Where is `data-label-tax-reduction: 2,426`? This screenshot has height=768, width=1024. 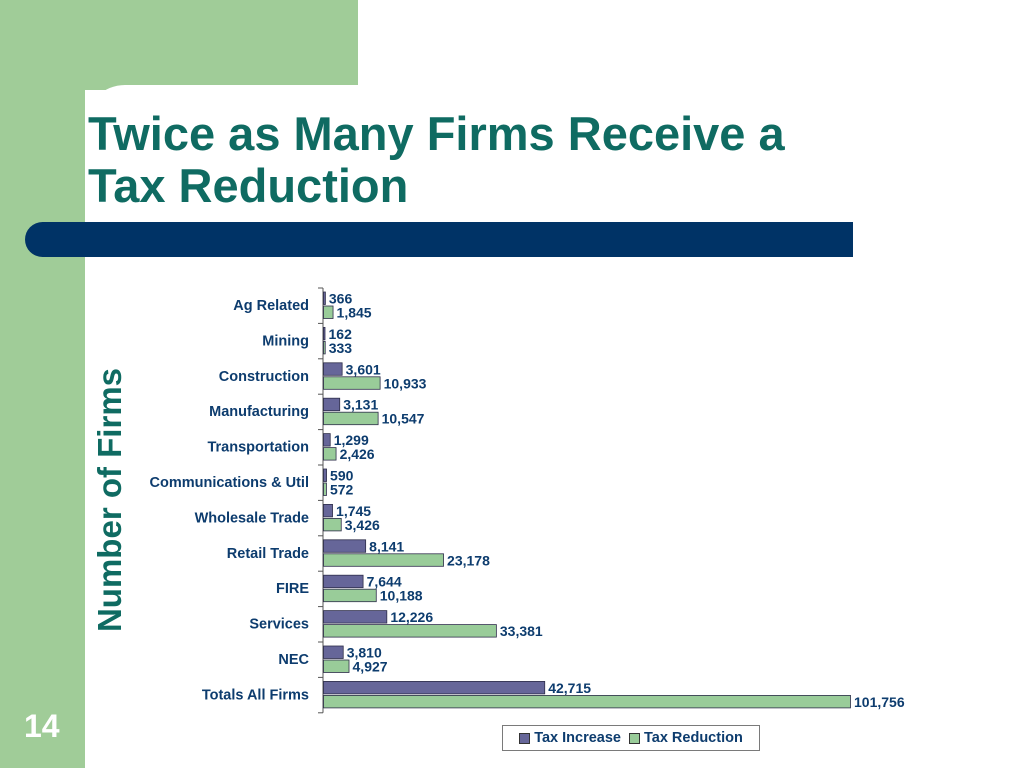 data-label-tax-reduction: 2,426 is located at coordinates (357, 454).